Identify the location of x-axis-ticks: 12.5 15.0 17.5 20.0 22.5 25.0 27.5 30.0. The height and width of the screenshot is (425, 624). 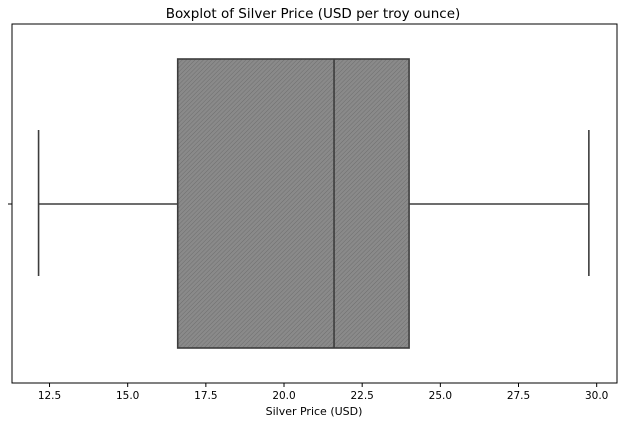
(323, 392).